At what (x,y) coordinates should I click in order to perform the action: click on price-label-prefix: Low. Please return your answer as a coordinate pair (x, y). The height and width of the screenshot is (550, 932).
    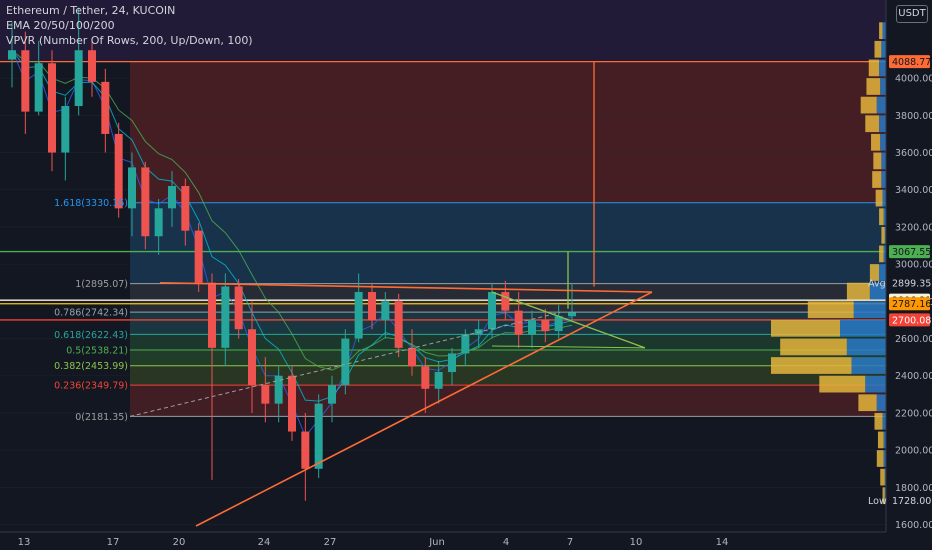
    Looking at the image, I should click on (877, 501).